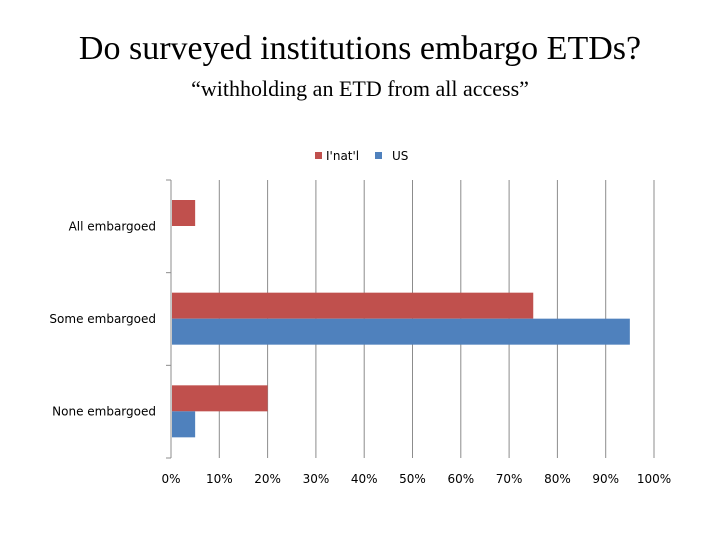 The width and height of the screenshot is (720, 540). I want to click on x-tick-label: 50%, so click(412, 479).